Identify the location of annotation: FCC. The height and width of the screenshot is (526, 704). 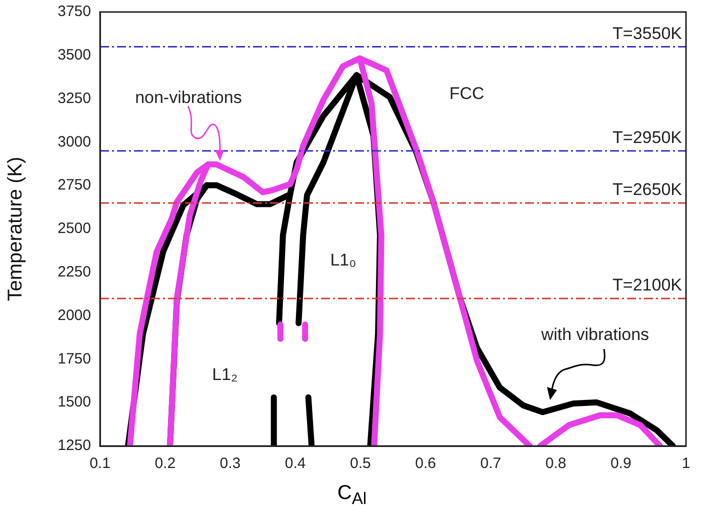
(466, 94).